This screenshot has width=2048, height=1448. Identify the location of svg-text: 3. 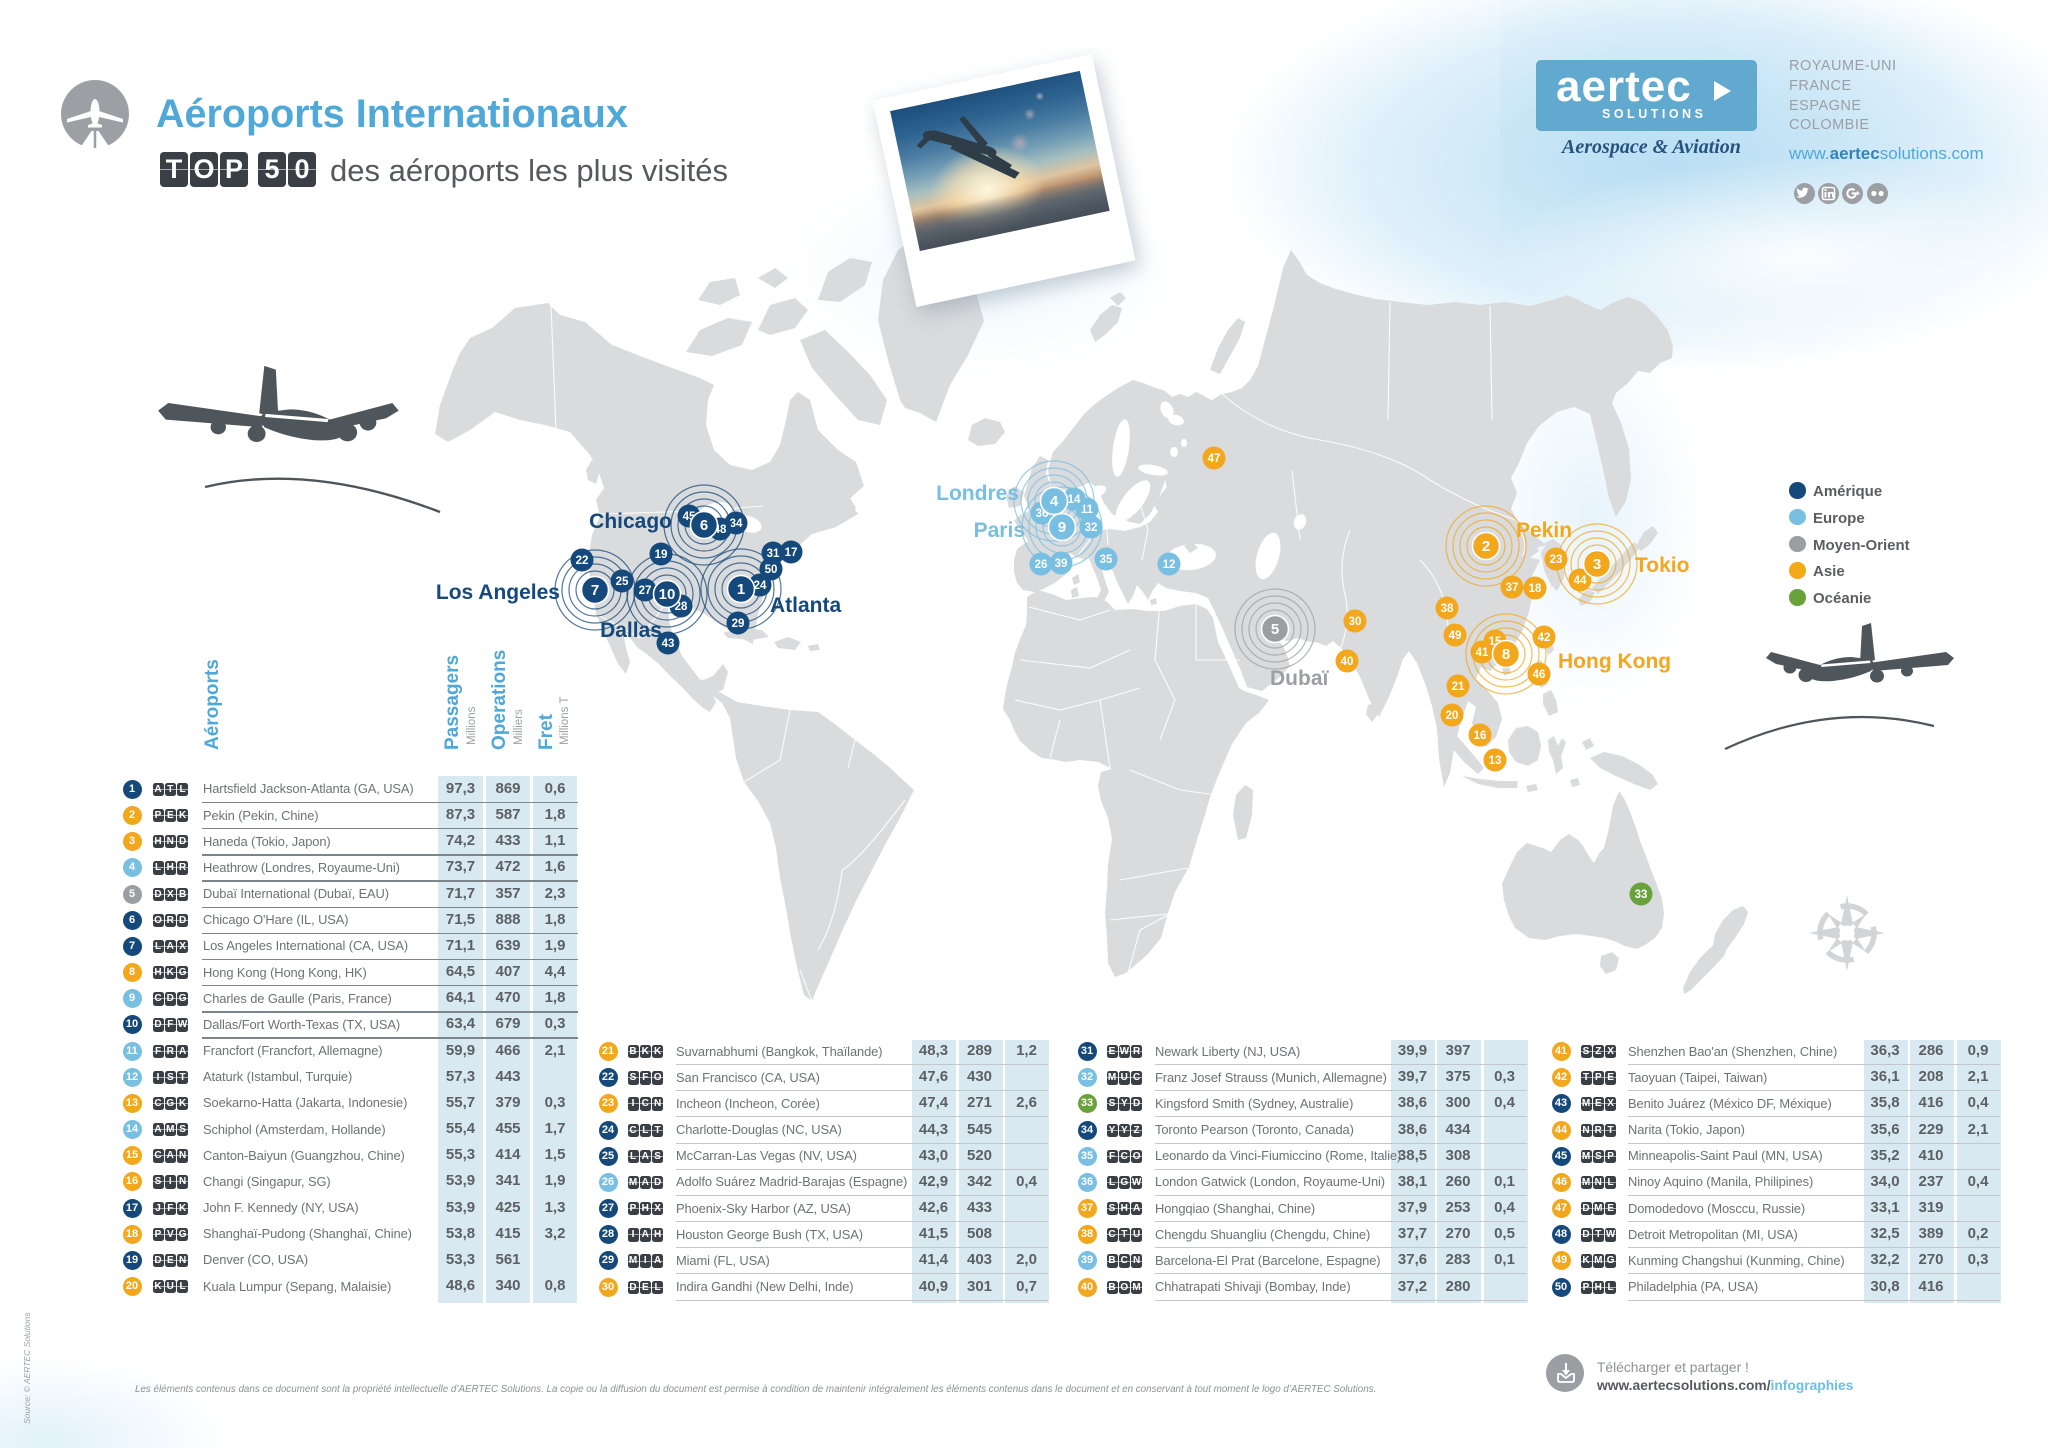
(1597, 564).